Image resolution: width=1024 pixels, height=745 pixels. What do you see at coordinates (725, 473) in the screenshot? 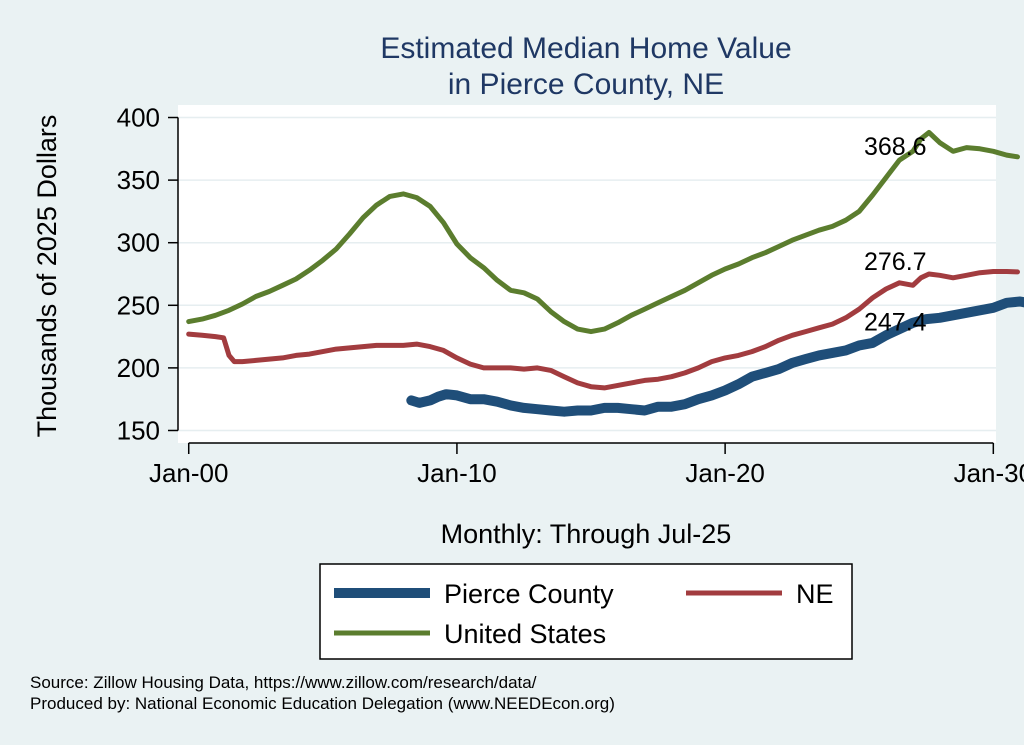
I see `x-tick-label: Jan-20` at bounding box center [725, 473].